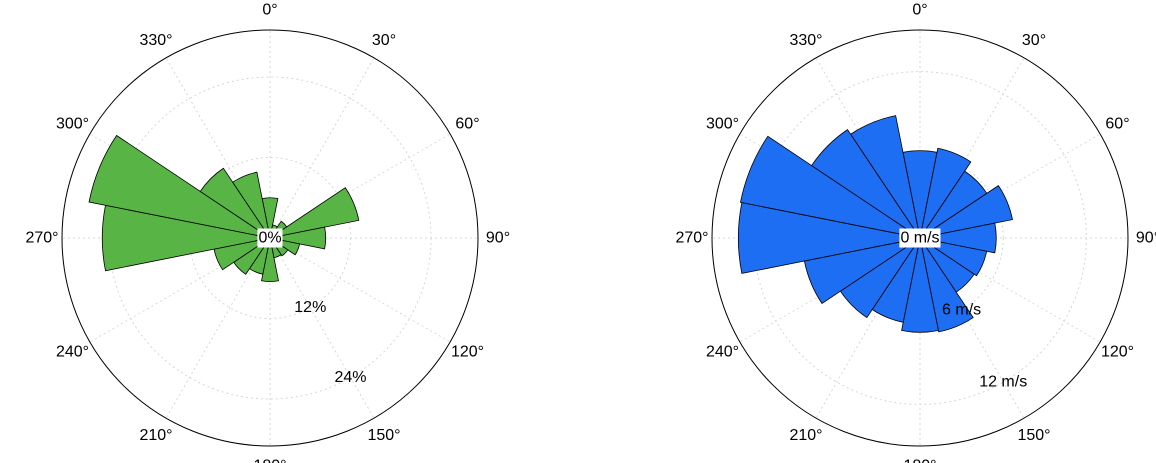 This screenshot has width=1156, height=463. I want to click on ring-label-12-m-s: 12 m/s, so click(1003, 382).